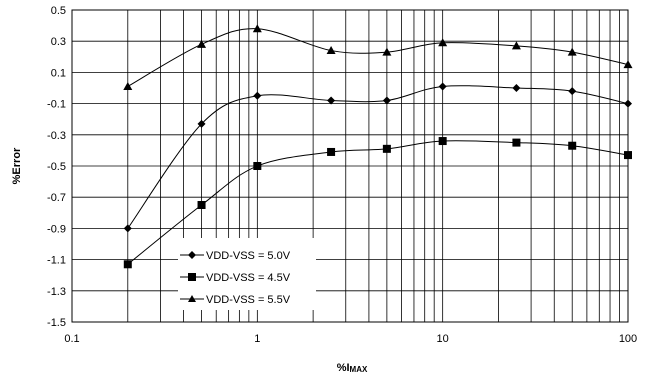 This screenshot has width=654, height=378. What do you see at coordinates (248, 278) in the screenshot?
I see `legend-label-4v5: VDD-VSS = 4.5V` at bounding box center [248, 278].